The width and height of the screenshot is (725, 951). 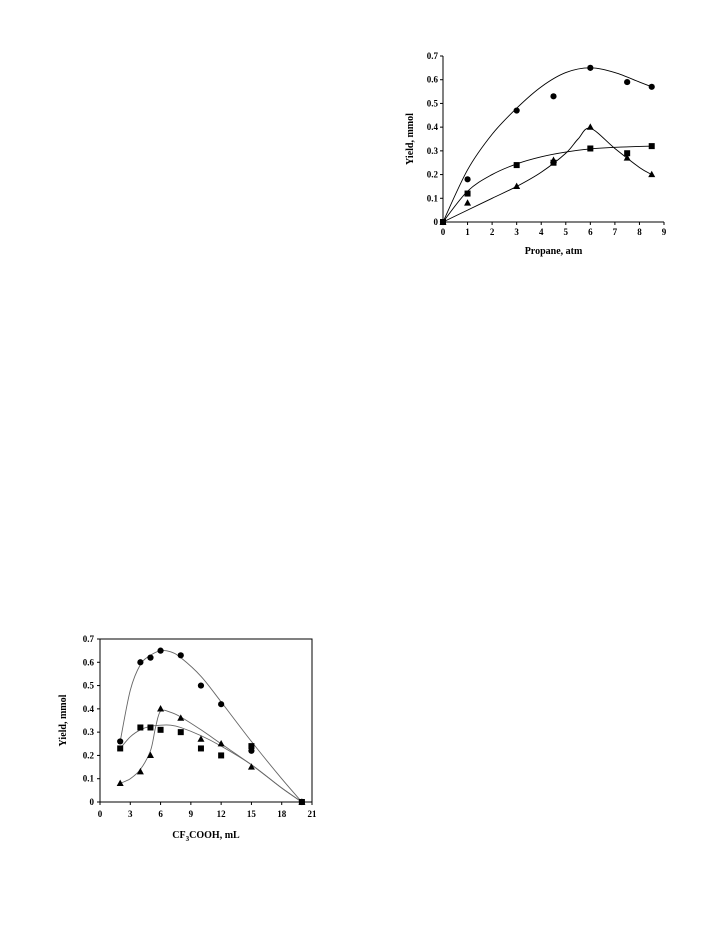 What do you see at coordinates (492, 232) in the screenshot?
I see `x-tick-label: 2` at bounding box center [492, 232].